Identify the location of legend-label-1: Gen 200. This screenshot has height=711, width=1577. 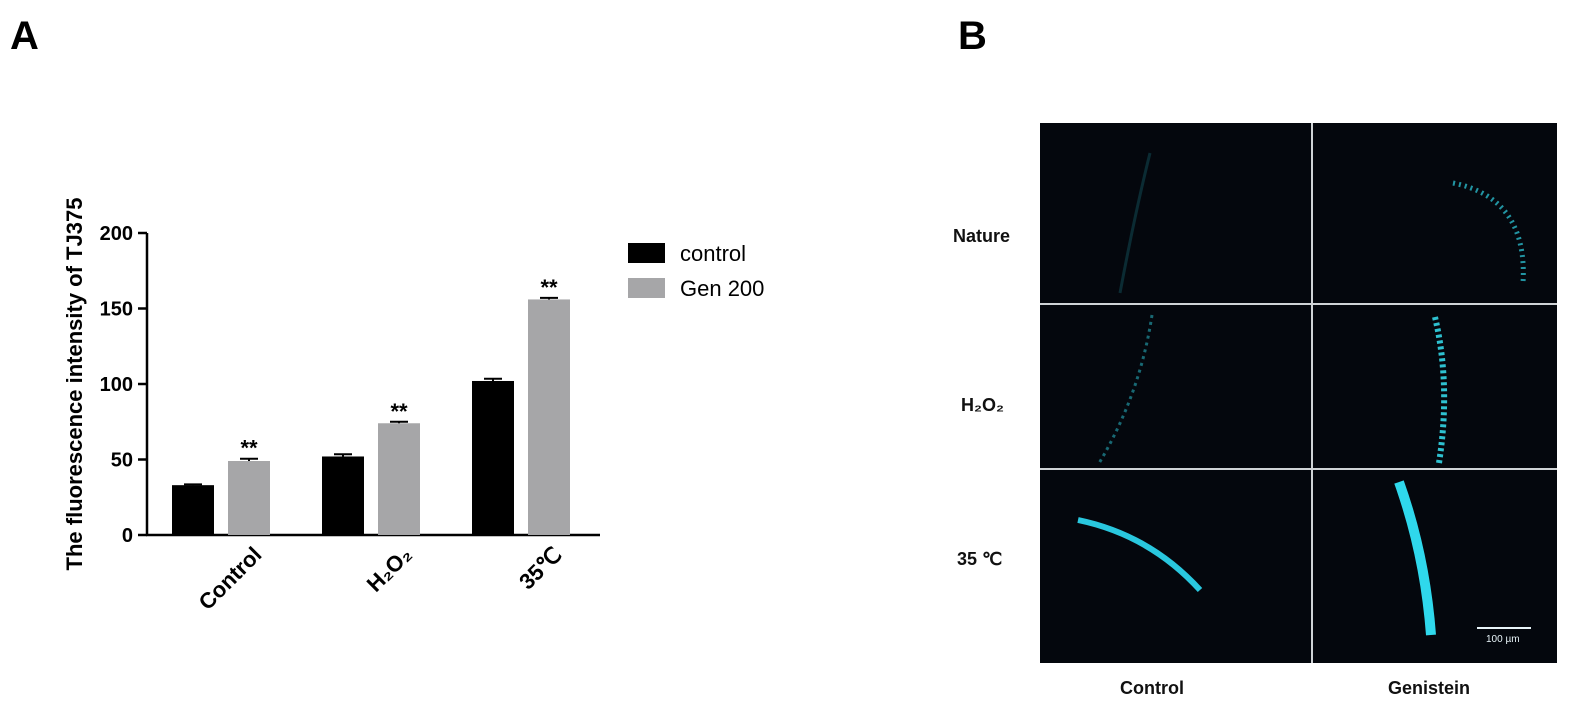
(722, 288).